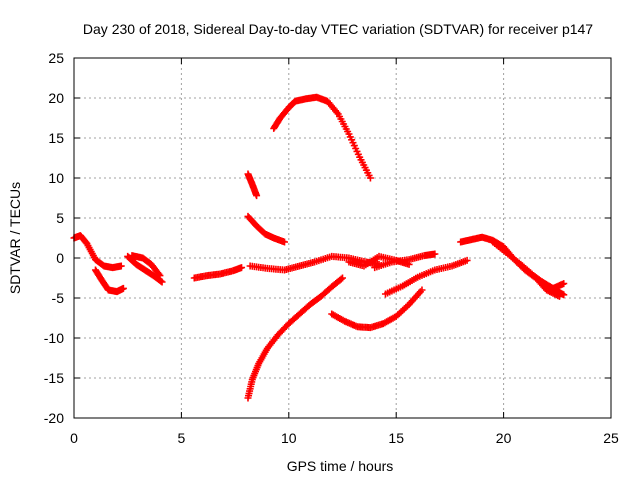  Describe the element at coordinates (54, 378) in the screenshot. I see `y-tick-label: -15` at that location.